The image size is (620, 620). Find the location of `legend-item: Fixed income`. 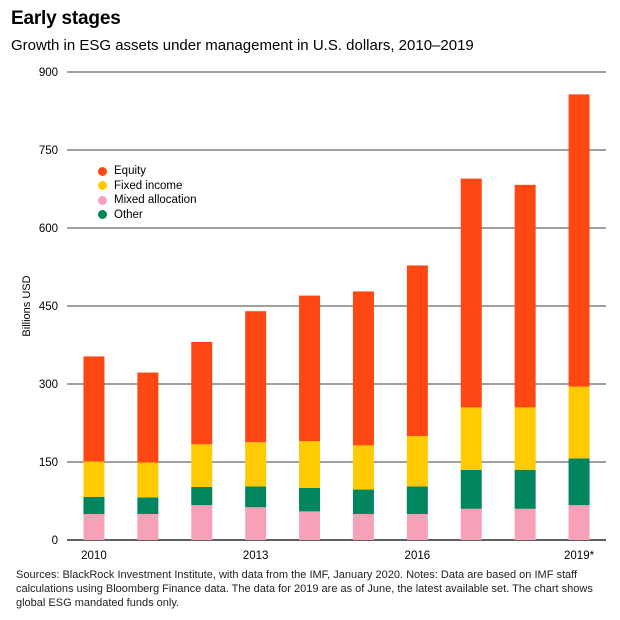

legend-item: Fixed income is located at coordinates (147, 186).